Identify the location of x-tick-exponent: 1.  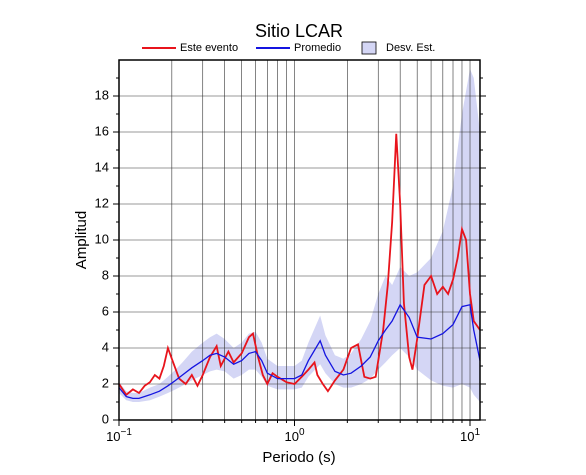
(477, 432).